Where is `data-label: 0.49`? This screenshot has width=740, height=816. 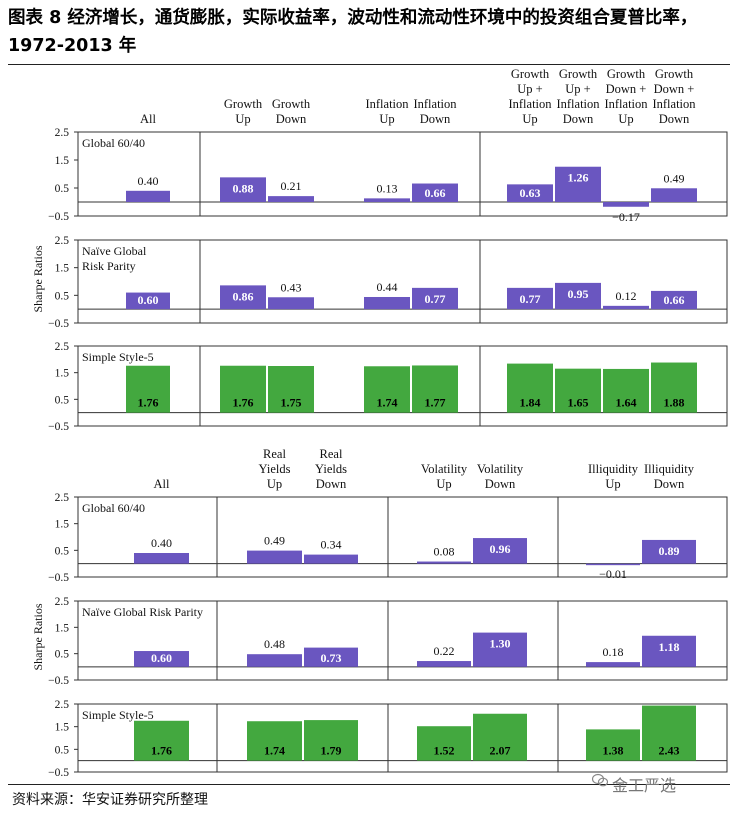 data-label: 0.49 is located at coordinates (274, 541).